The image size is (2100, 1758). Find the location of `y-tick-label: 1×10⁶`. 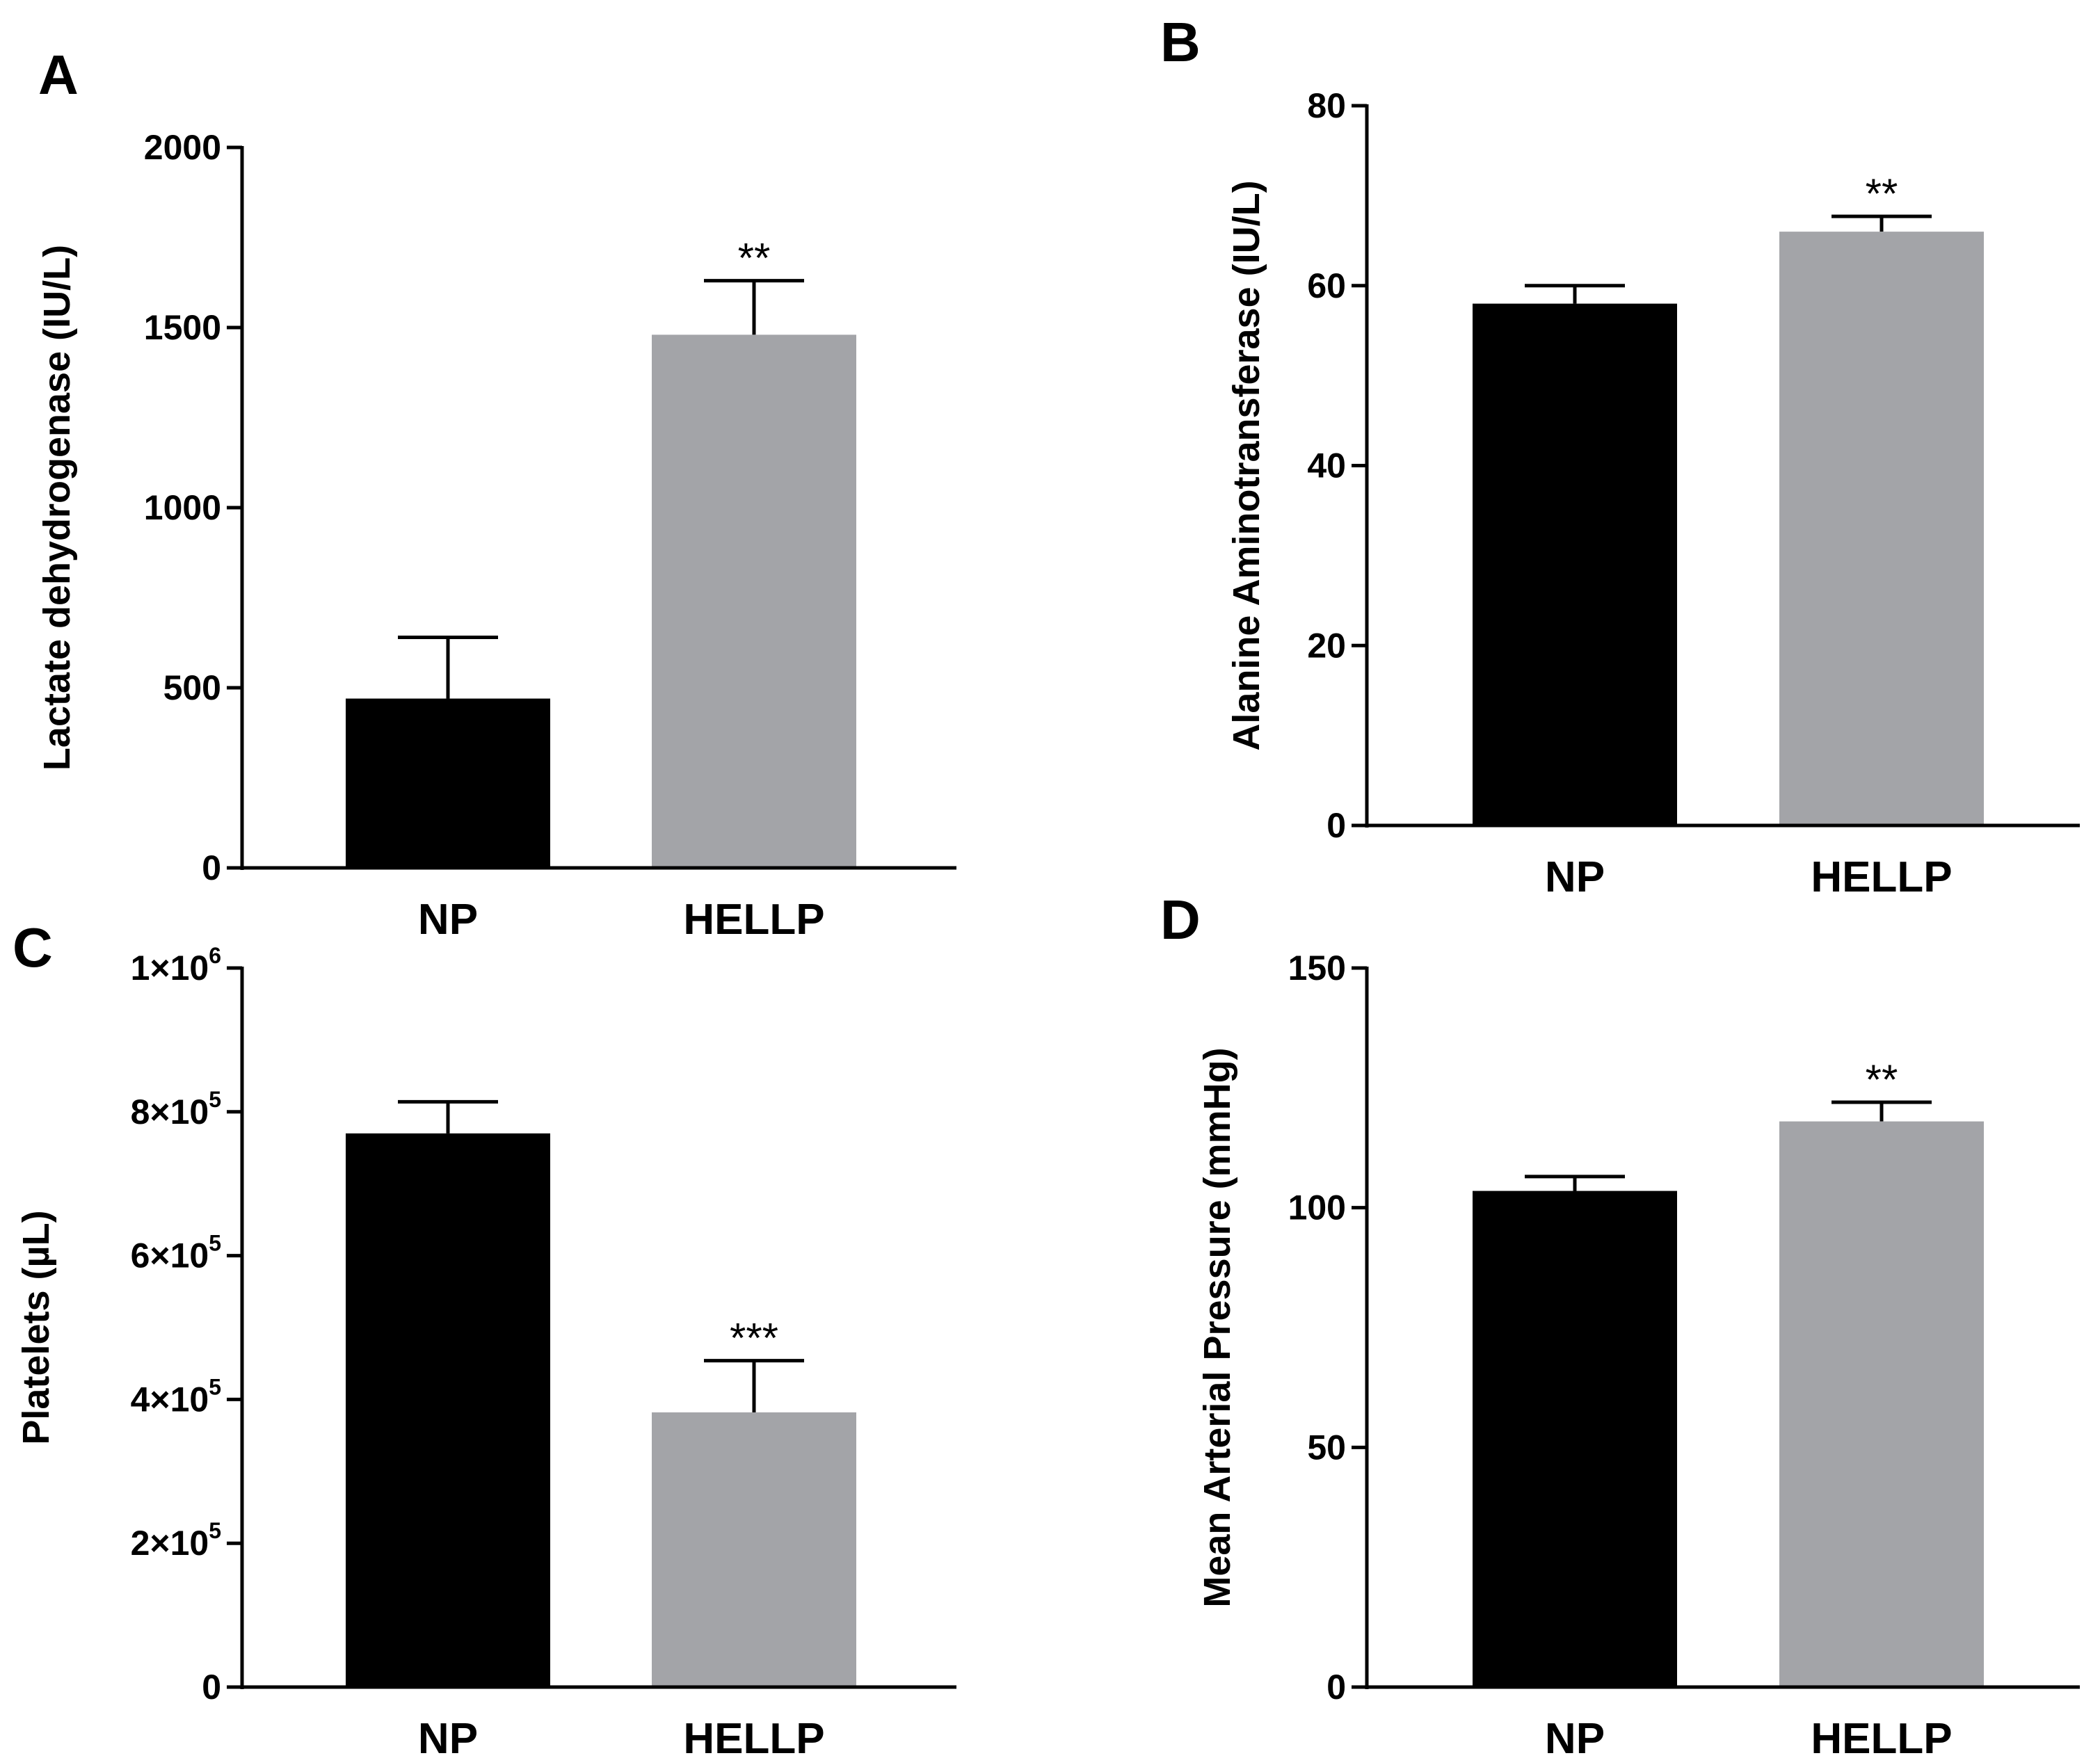

y-tick-label: 1×10⁶ is located at coordinates (176, 965).